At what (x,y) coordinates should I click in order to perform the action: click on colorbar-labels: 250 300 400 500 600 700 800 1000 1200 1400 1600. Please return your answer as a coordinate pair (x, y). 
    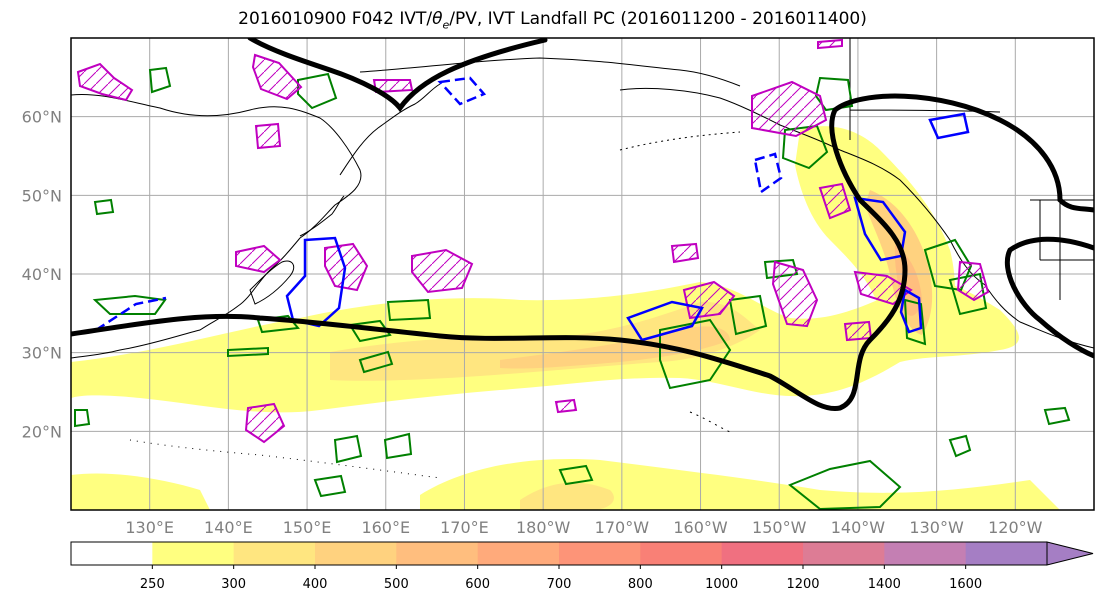
    Looking at the image, I should click on (561, 578).